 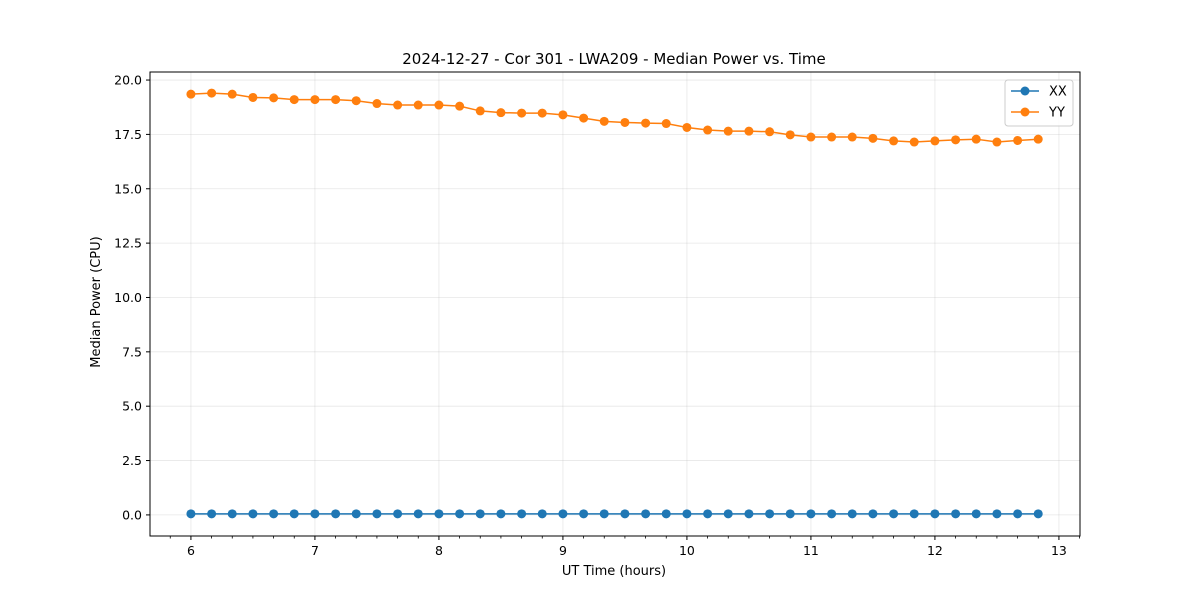 What do you see at coordinates (128, 243) in the screenshot?
I see `y-tick-label: 12.5` at bounding box center [128, 243].